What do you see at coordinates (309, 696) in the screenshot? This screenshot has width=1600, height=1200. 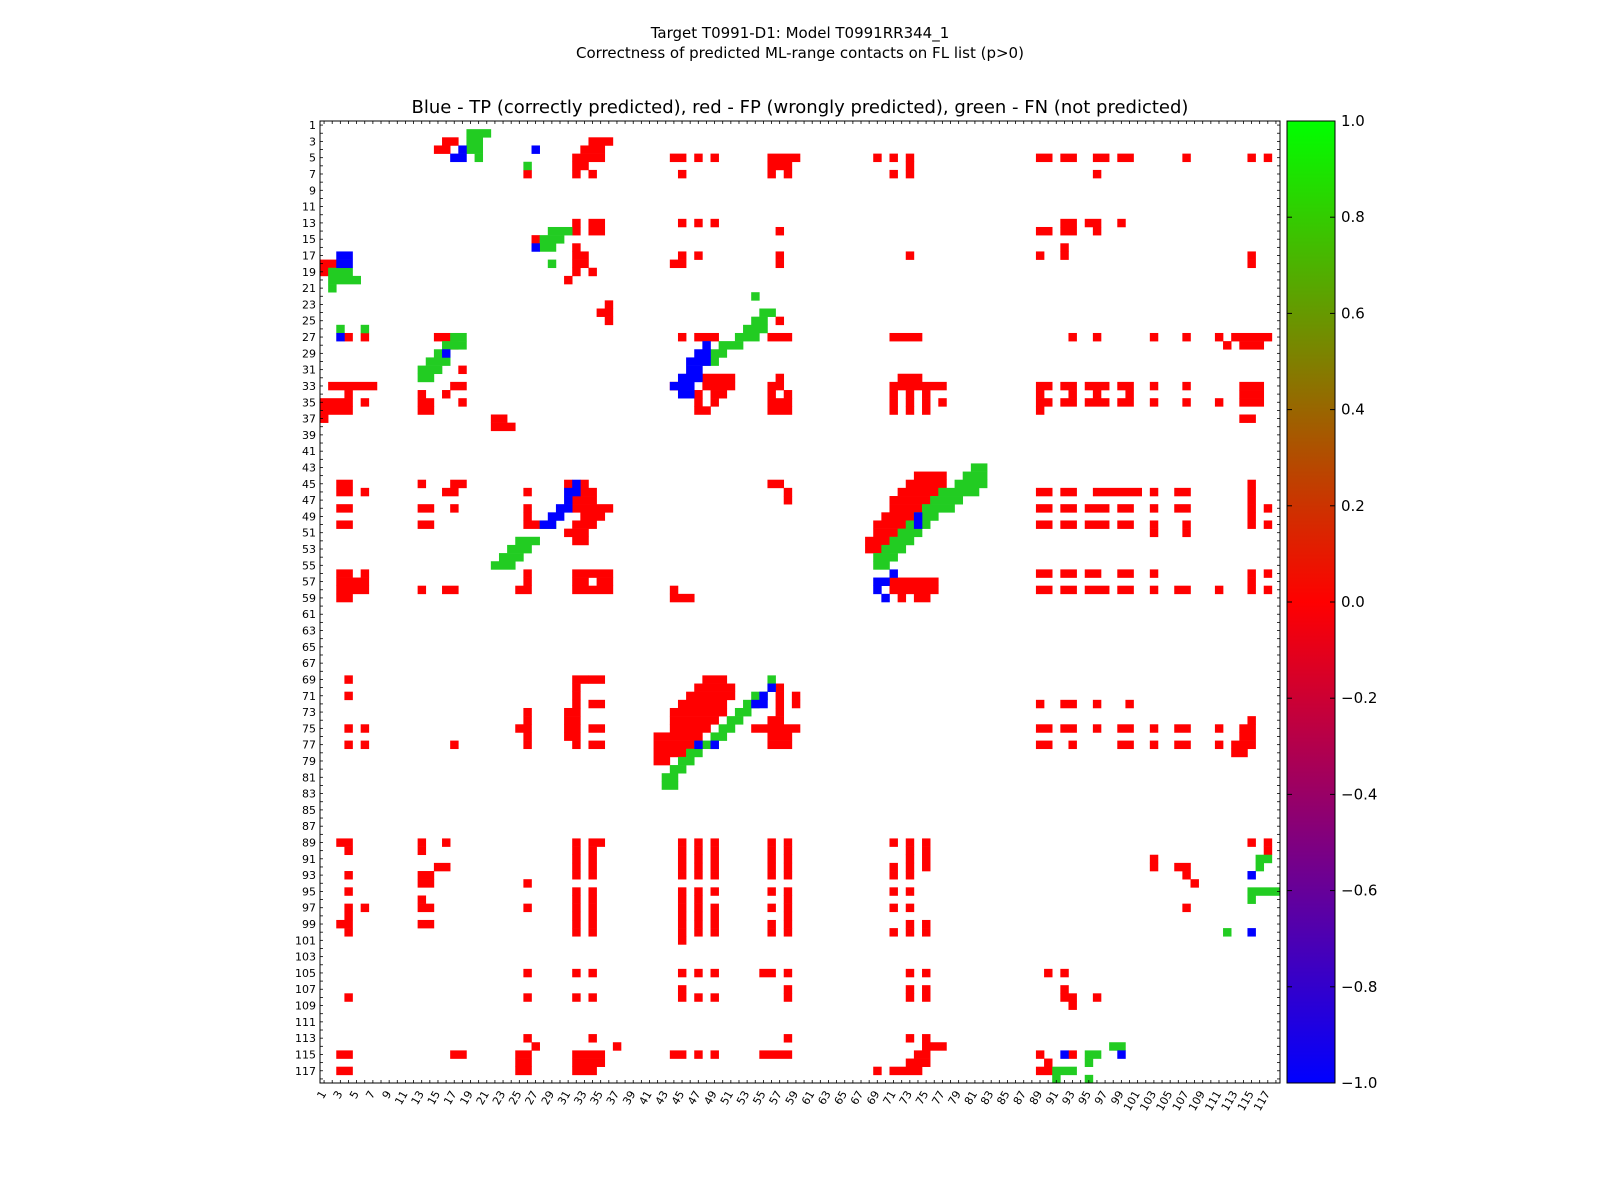 I see `y-tick-label-71: 71` at bounding box center [309, 696].